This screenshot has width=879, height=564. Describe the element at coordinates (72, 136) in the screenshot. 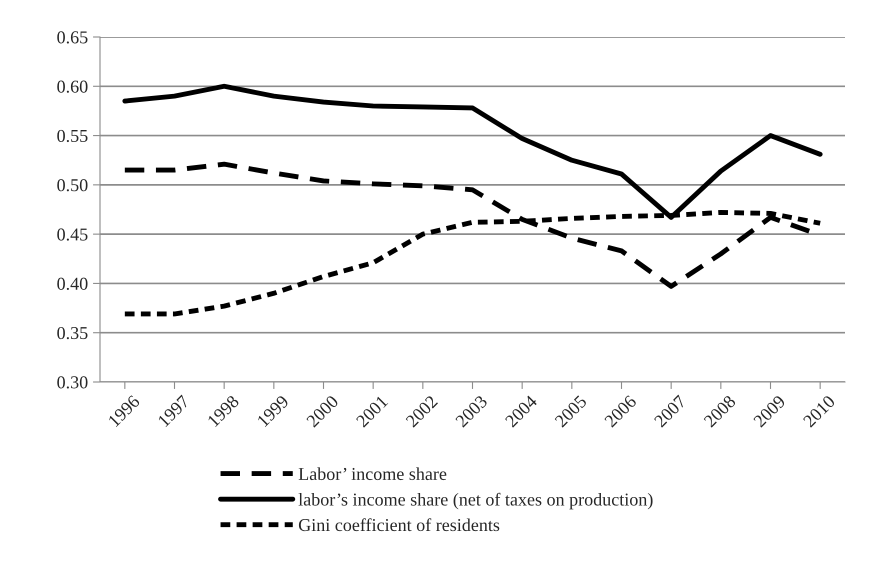

I see `y-tick-label: 0.55` at that location.